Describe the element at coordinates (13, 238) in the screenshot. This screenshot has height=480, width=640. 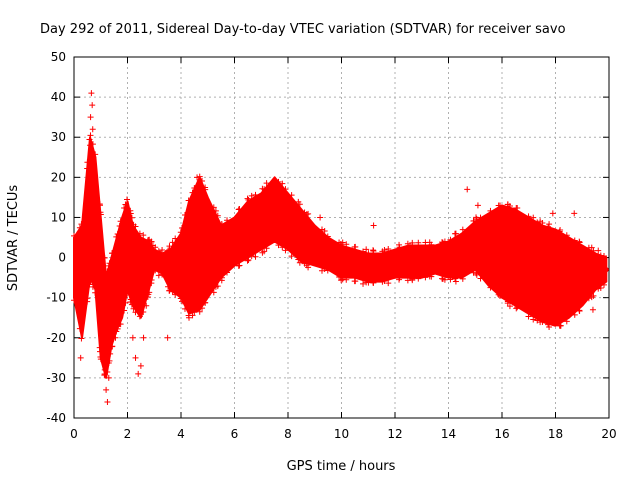
I see `y-axis-title: SDTVAR / TECUs` at that location.